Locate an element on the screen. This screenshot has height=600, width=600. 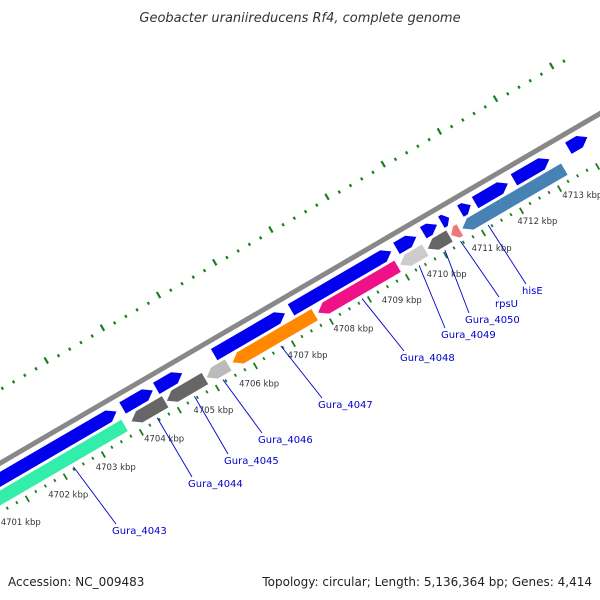
gene-label: Gura_4043 is located at coordinates (139, 531).